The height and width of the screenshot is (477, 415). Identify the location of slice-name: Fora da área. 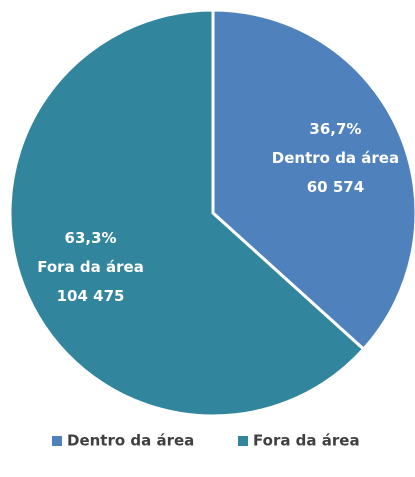
(90, 267).